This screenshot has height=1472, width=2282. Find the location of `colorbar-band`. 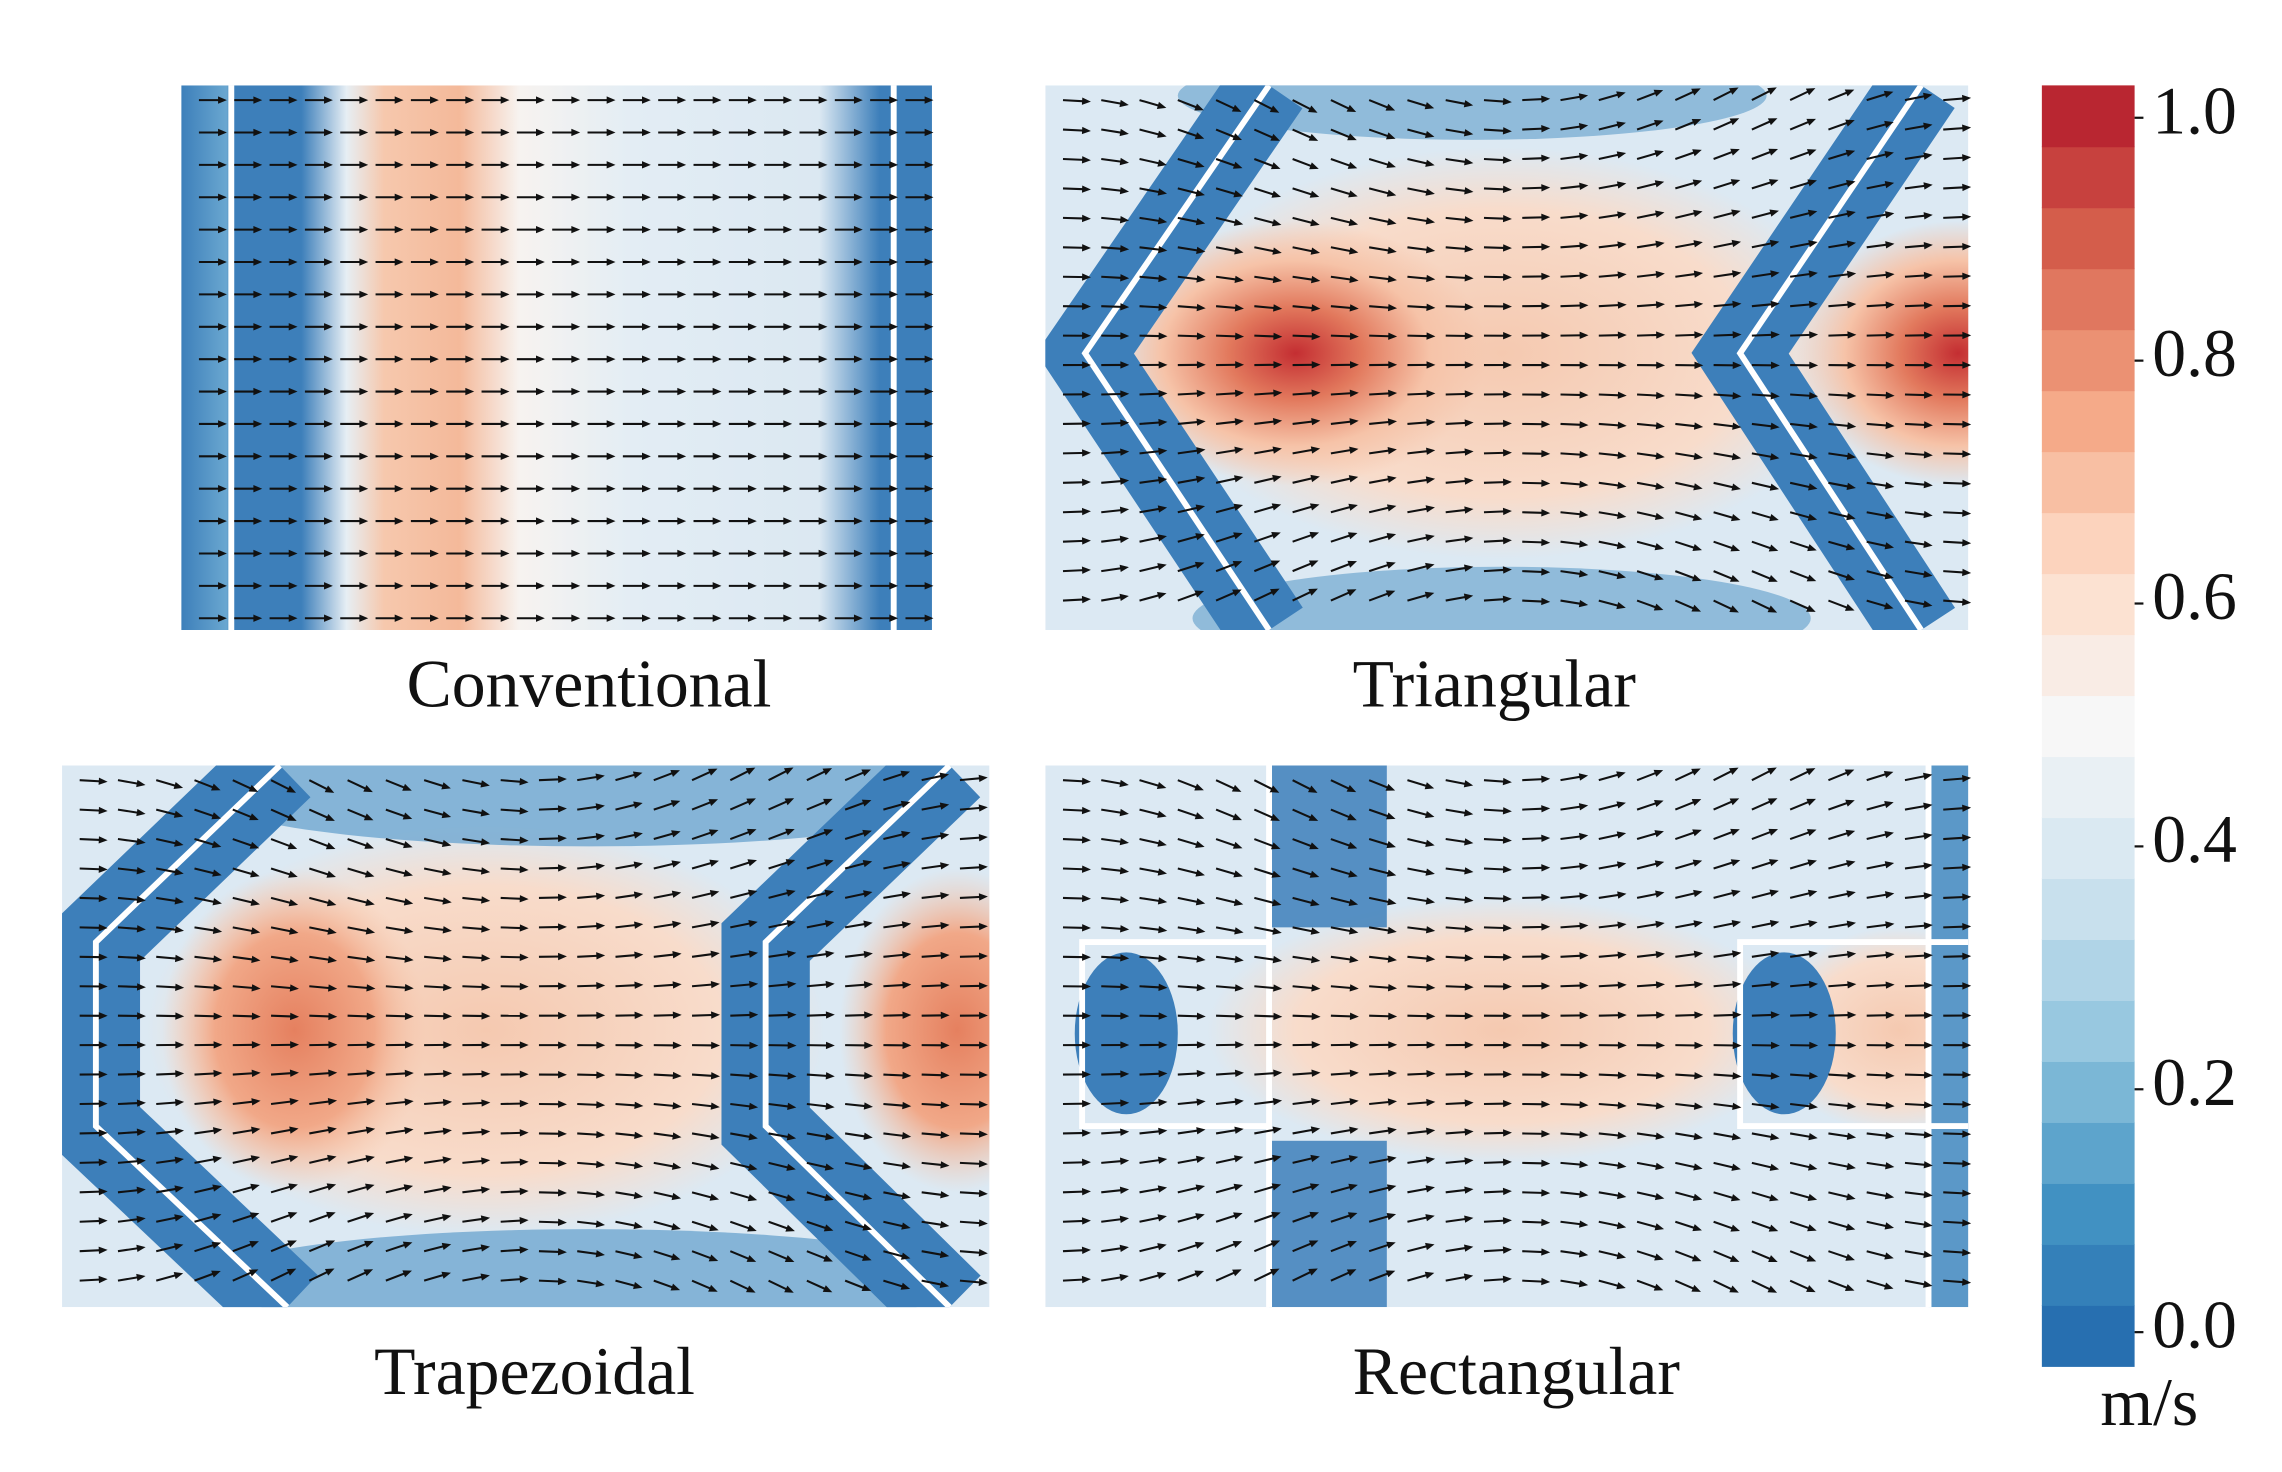

colorbar-band is located at coordinates (2088, 1031).